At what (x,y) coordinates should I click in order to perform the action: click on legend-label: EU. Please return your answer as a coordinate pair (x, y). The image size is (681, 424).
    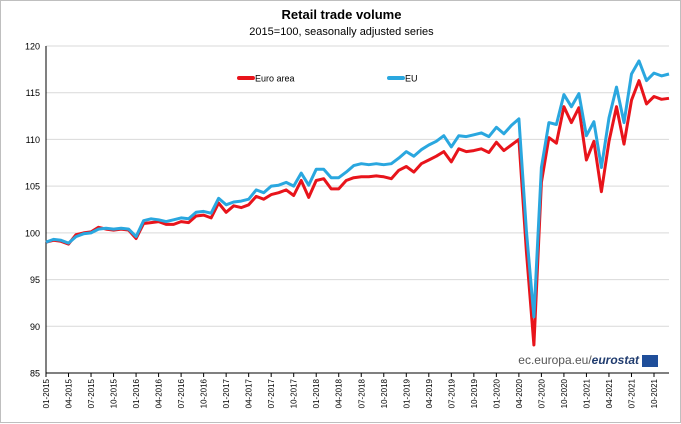
    Looking at the image, I should click on (411, 79).